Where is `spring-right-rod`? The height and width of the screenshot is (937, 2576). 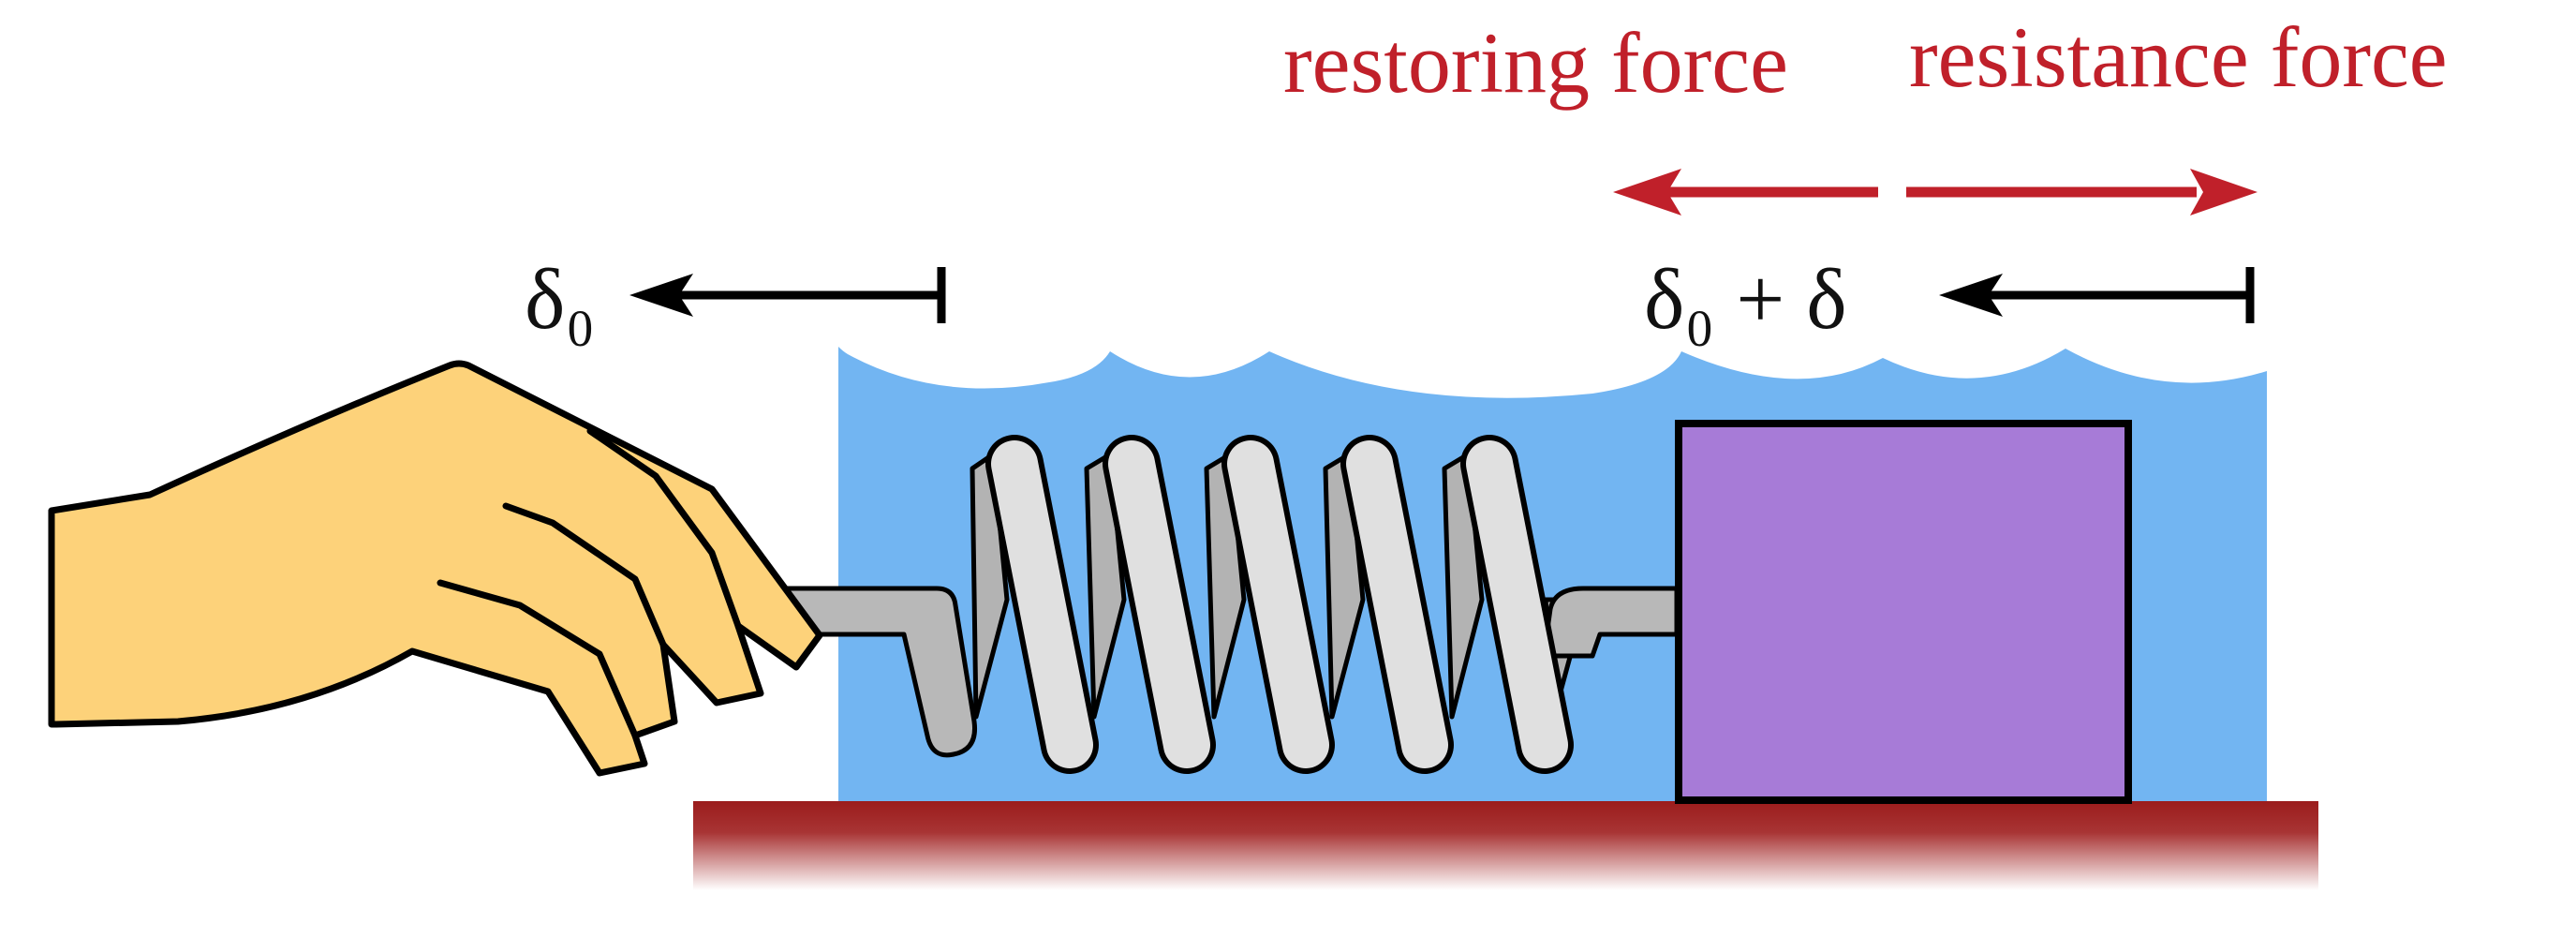 spring-right-rod is located at coordinates (1611, 622).